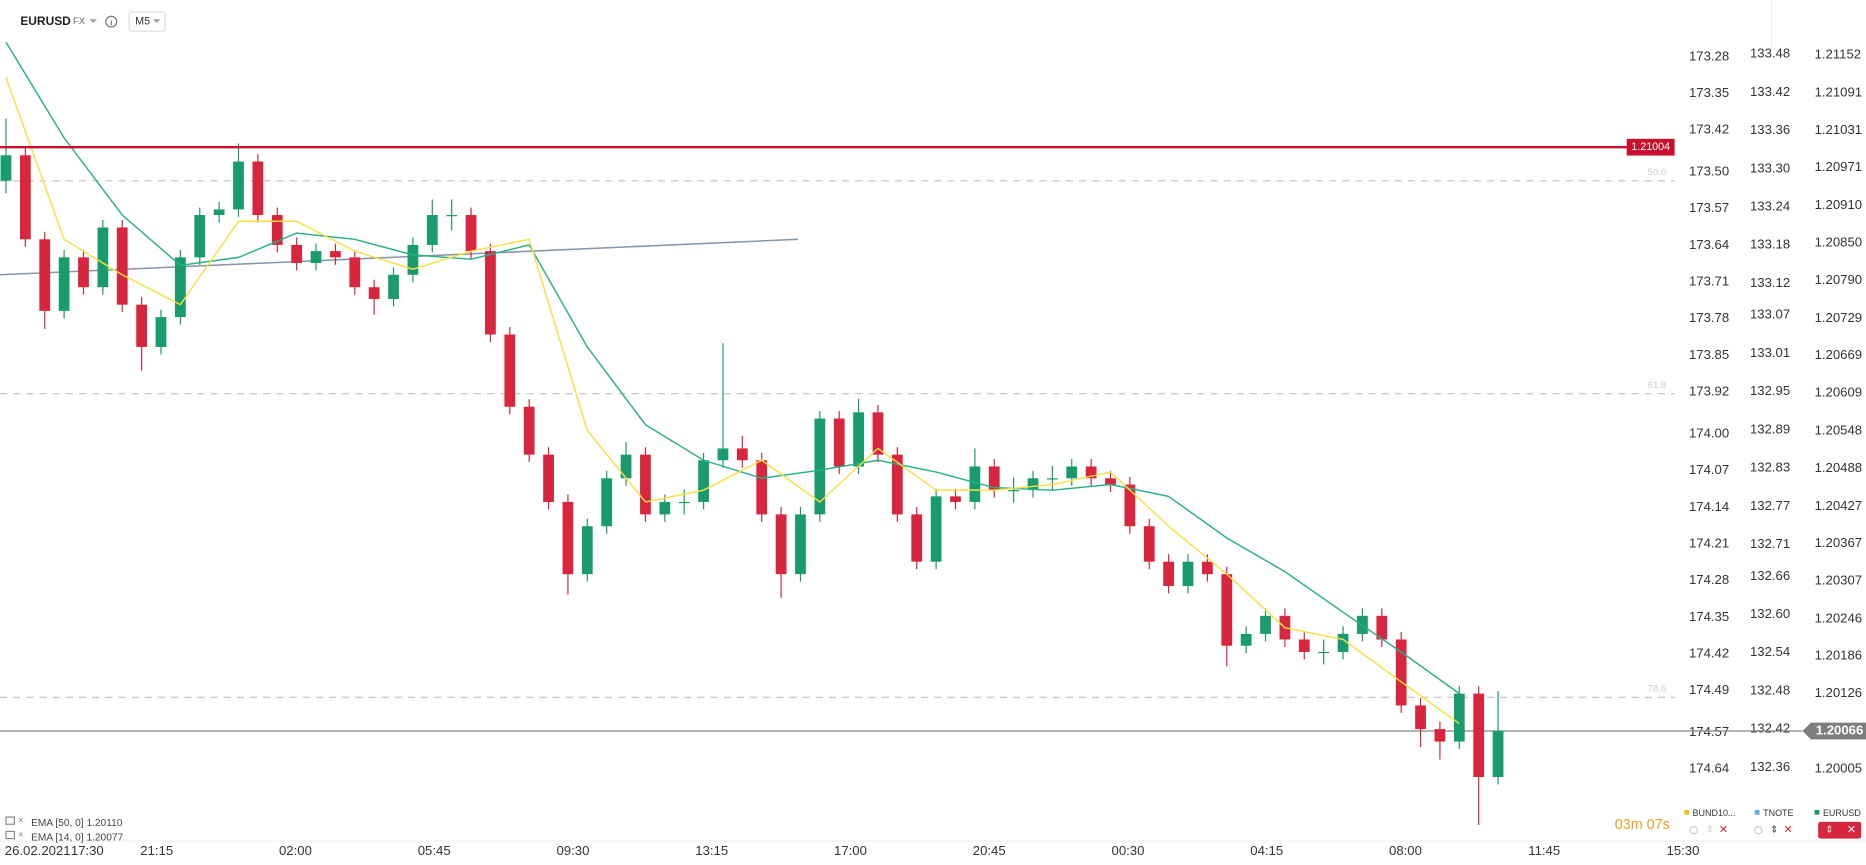 This screenshot has width=1866, height=865. I want to click on x-tick-label: 20:45, so click(989, 850).